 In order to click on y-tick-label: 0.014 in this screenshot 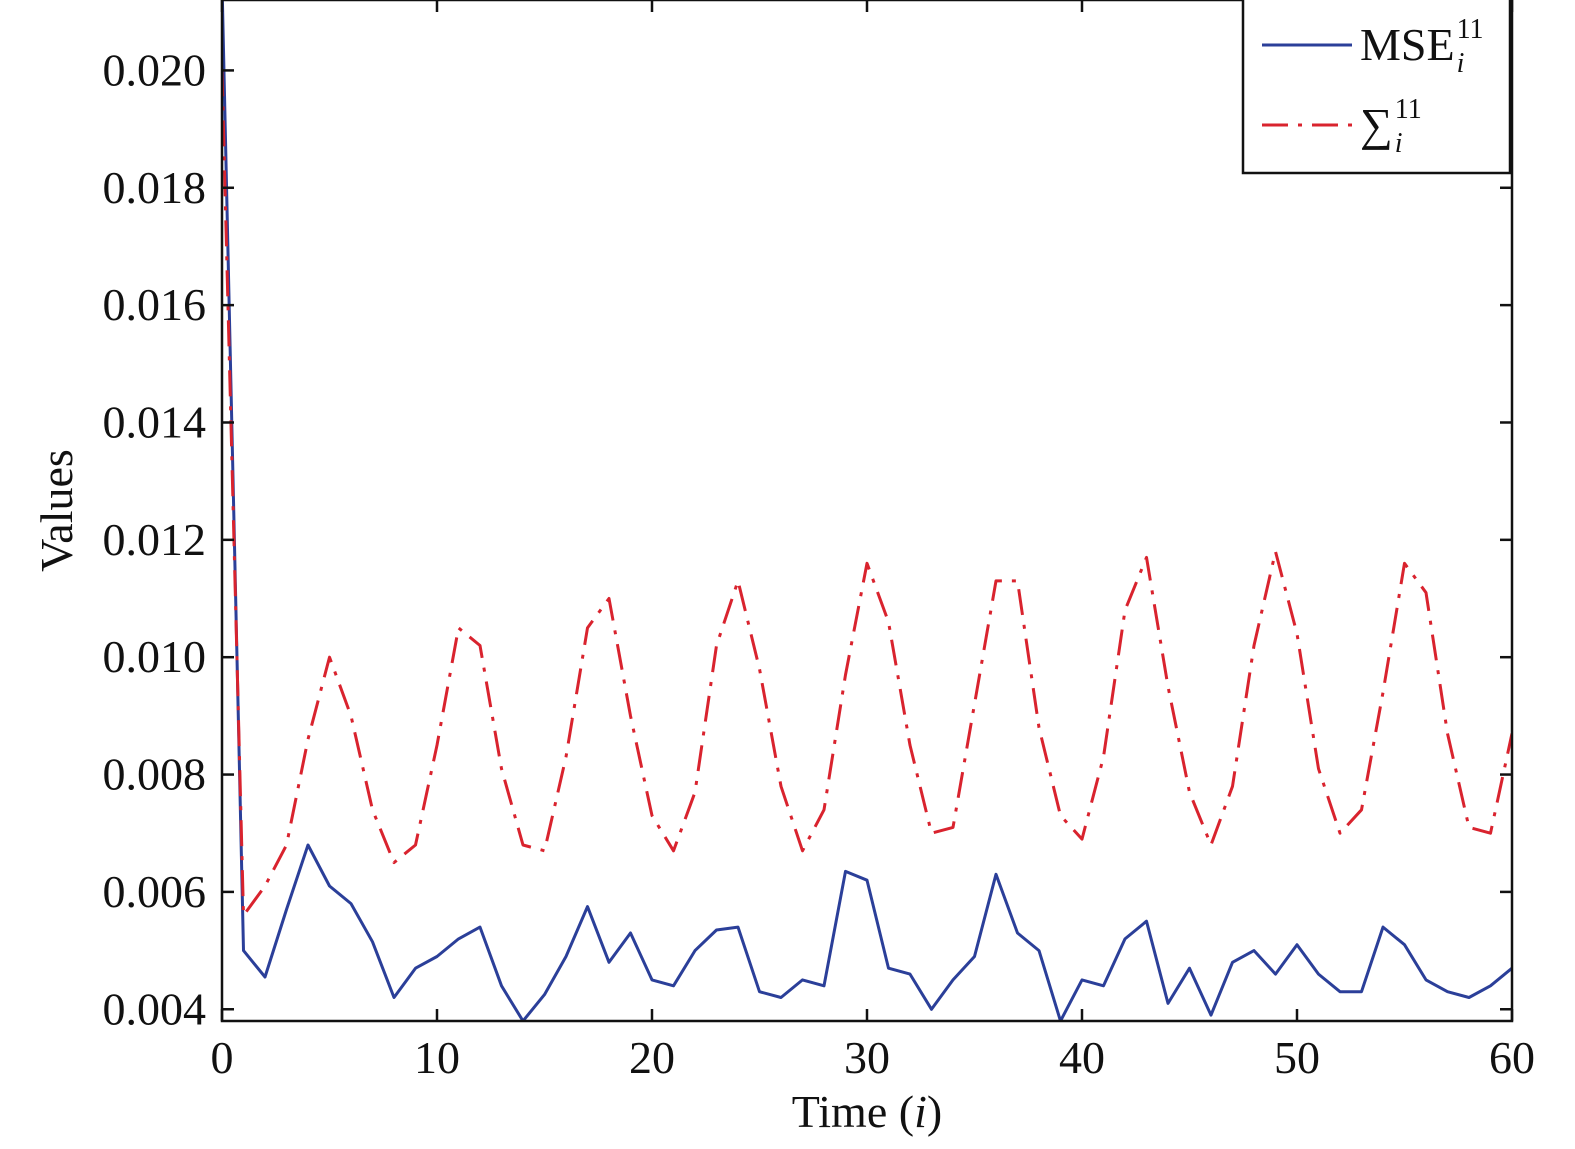, I will do `click(155, 421)`.